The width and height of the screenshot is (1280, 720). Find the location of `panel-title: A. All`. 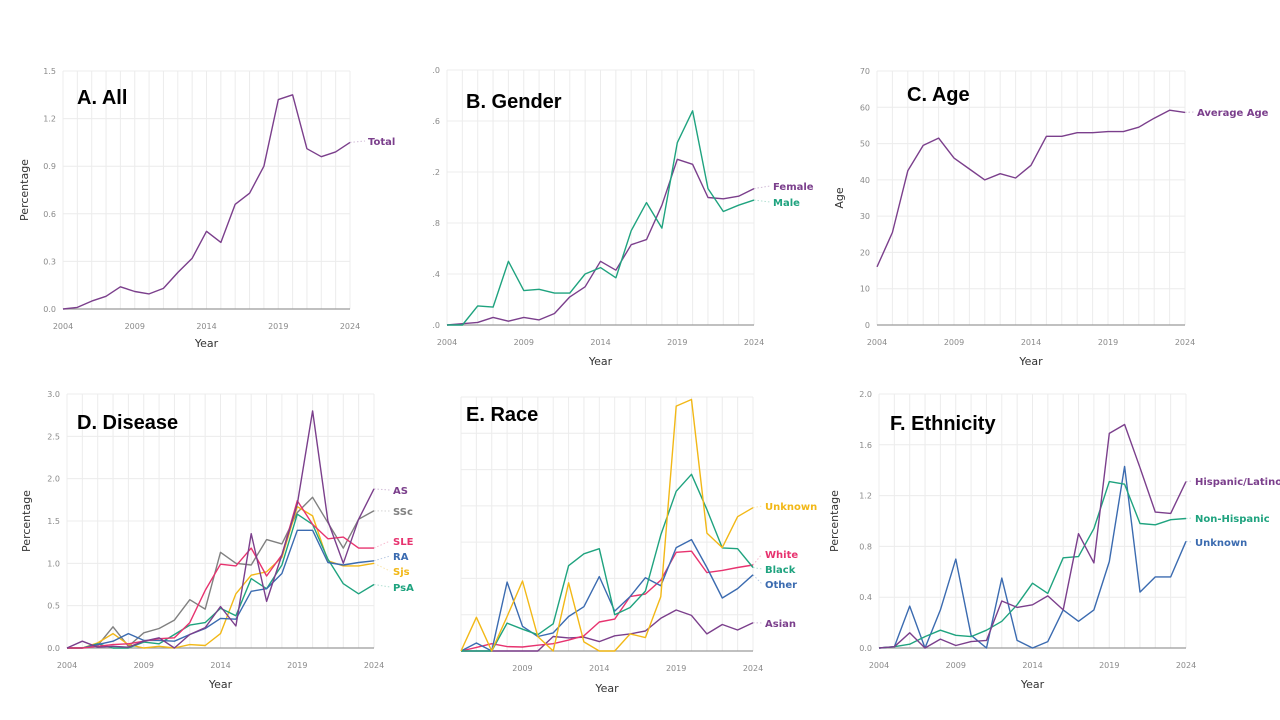

panel-title: A. All is located at coordinates (102, 98).